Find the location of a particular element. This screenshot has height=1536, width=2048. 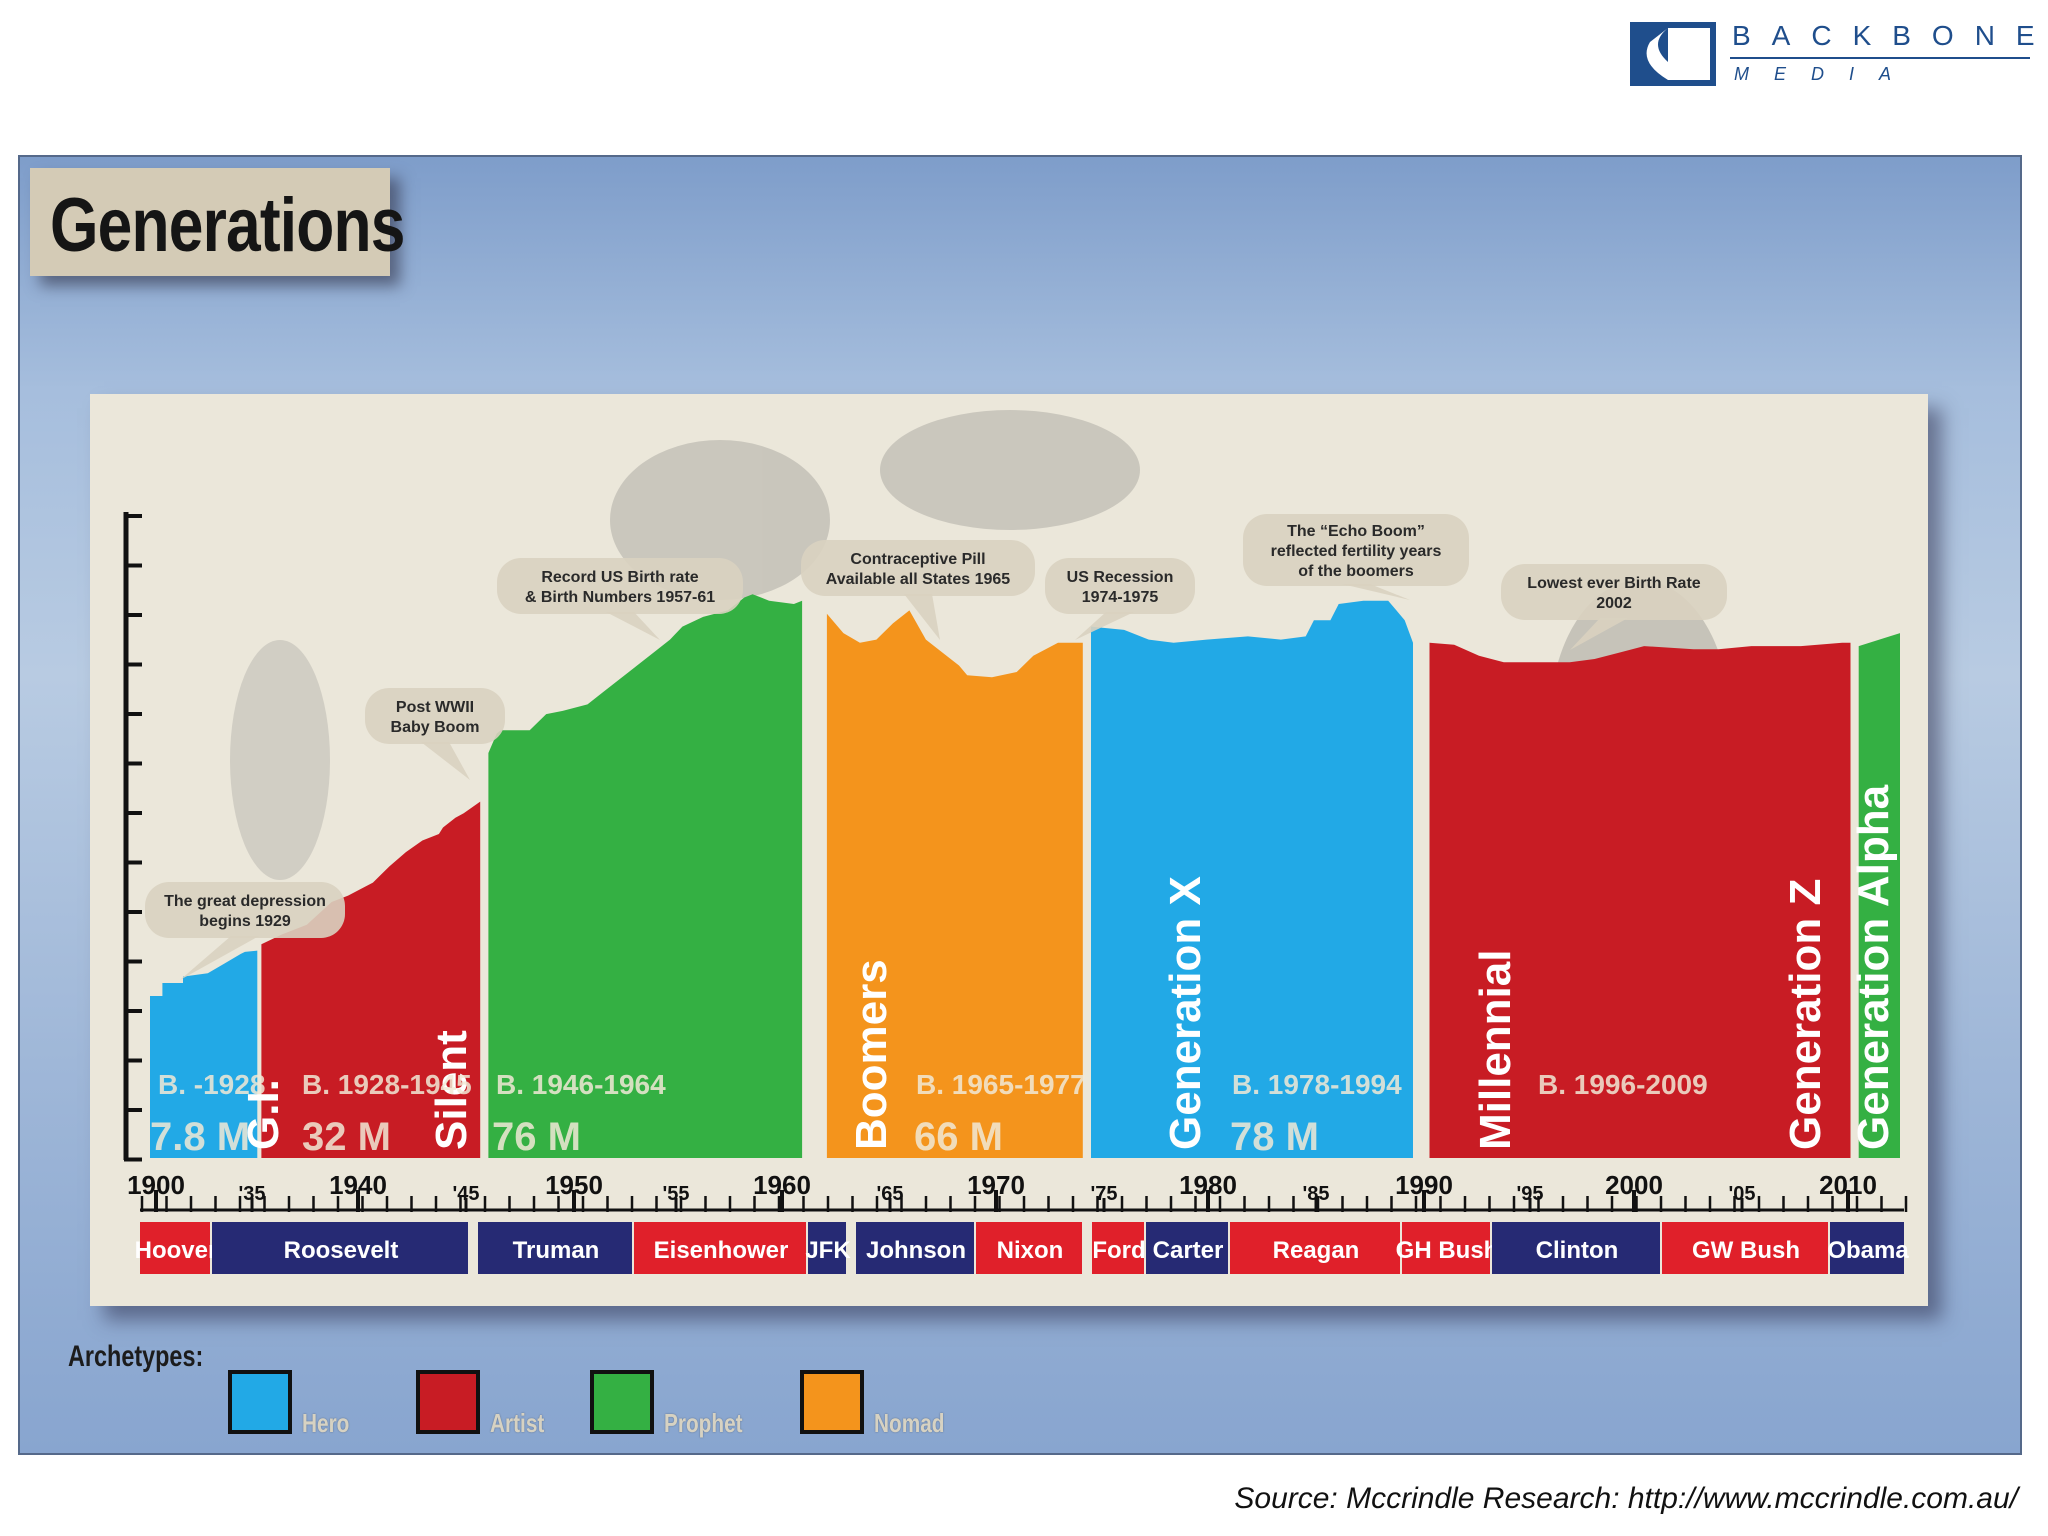

generation-name-label: Generation X is located at coordinates (1185, 1013).